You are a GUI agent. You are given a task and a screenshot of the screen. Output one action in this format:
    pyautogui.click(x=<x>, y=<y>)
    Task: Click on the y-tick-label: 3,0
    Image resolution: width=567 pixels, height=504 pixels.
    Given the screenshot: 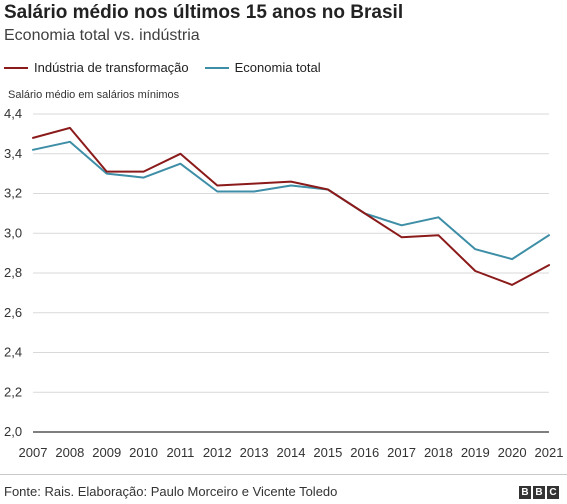 What is the action you would take?
    pyautogui.click(x=13, y=232)
    